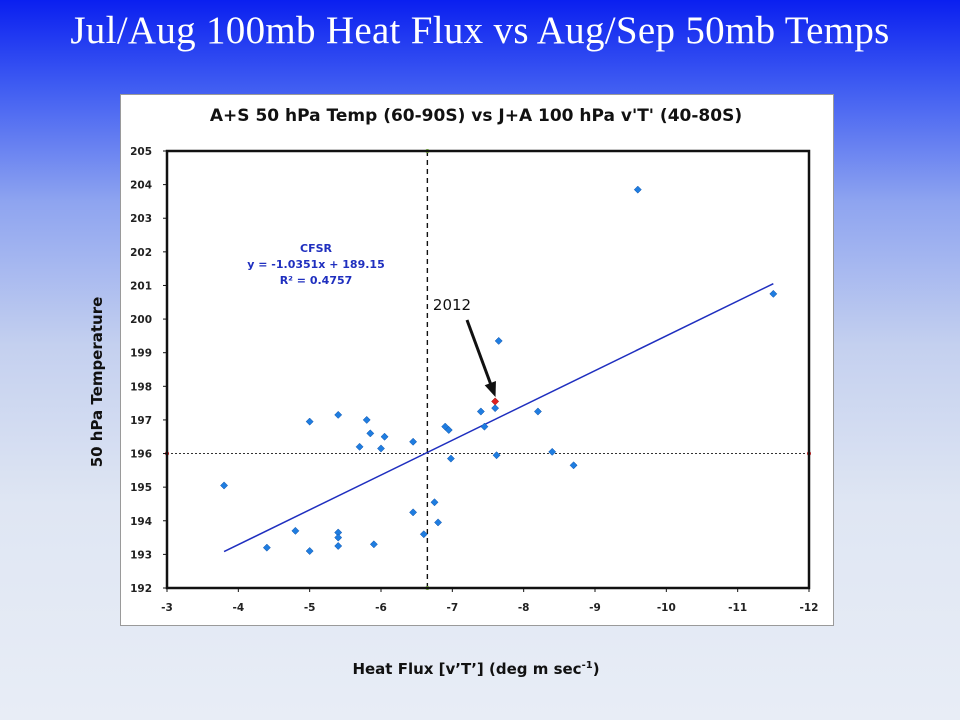 The height and width of the screenshot is (720, 960). What do you see at coordinates (141, 488) in the screenshot?
I see `y-tick-label: 195` at bounding box center [141, 488].